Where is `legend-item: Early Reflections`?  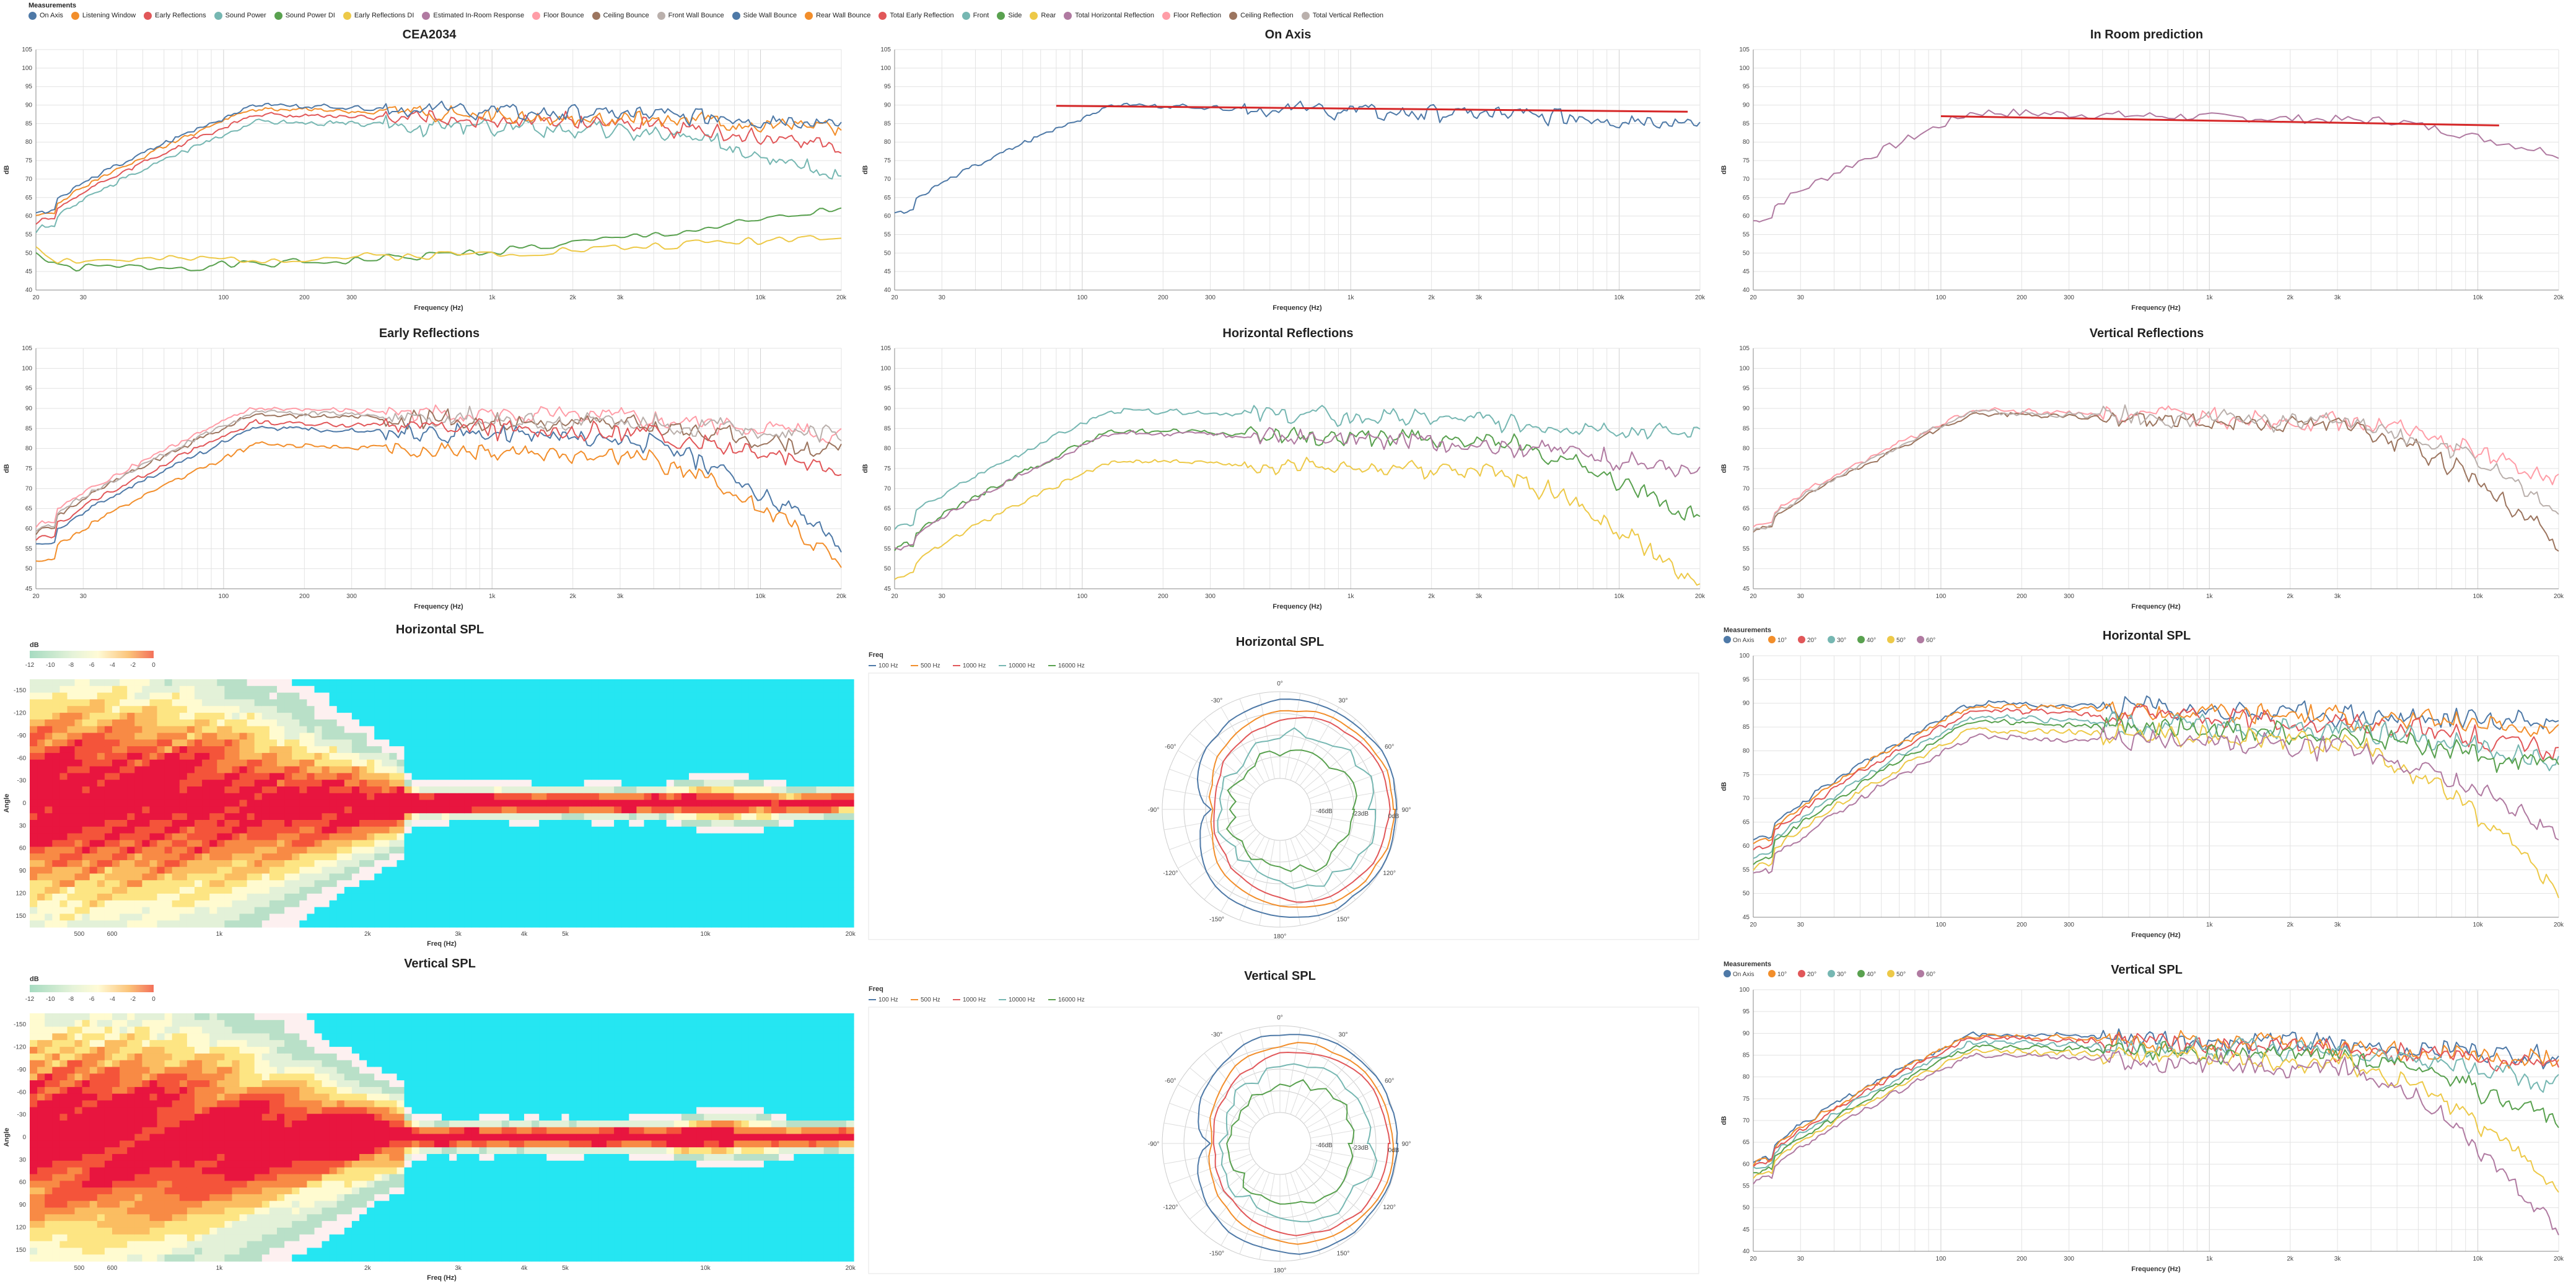 legend-item: Early Reflections is located at coordinates (175, 15).